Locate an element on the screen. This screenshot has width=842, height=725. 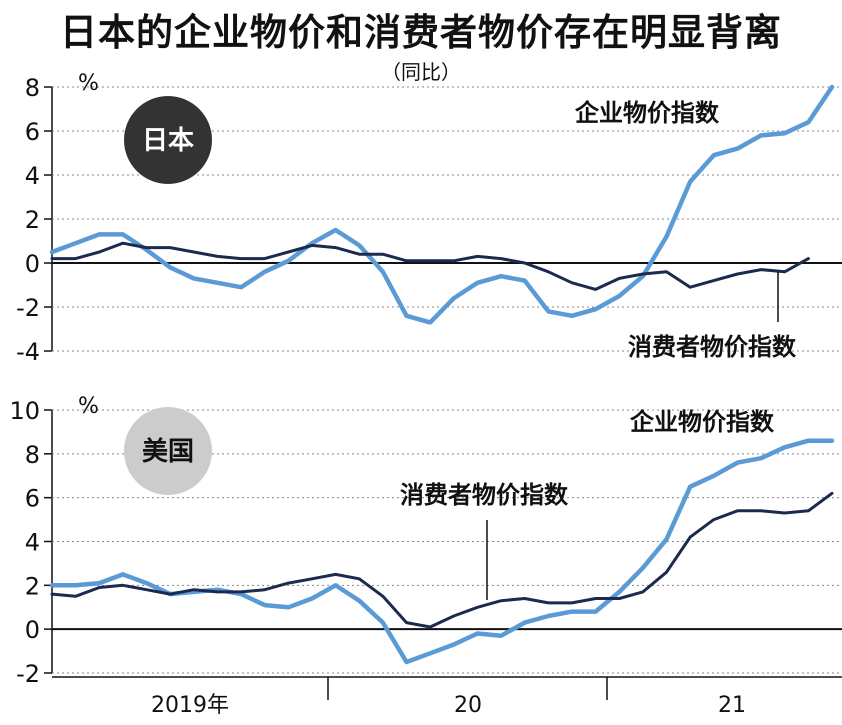
us-unit-label: % is located at coordinates (88, 406).